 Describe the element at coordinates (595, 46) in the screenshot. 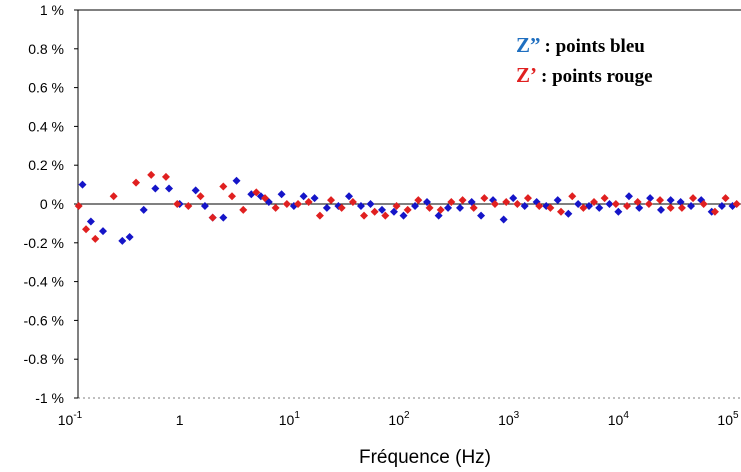

I see `legend-label-blue: : points bleu` at that location.